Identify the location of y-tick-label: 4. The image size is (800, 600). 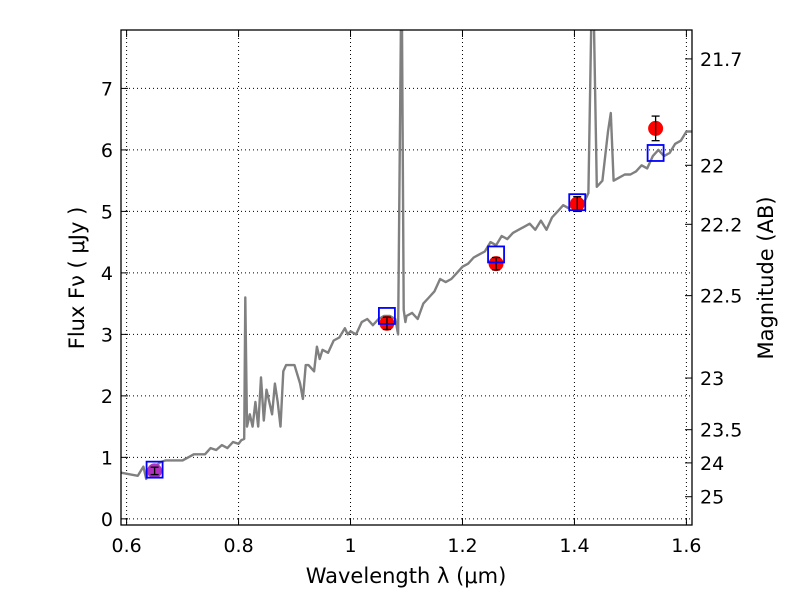
(107, 274).